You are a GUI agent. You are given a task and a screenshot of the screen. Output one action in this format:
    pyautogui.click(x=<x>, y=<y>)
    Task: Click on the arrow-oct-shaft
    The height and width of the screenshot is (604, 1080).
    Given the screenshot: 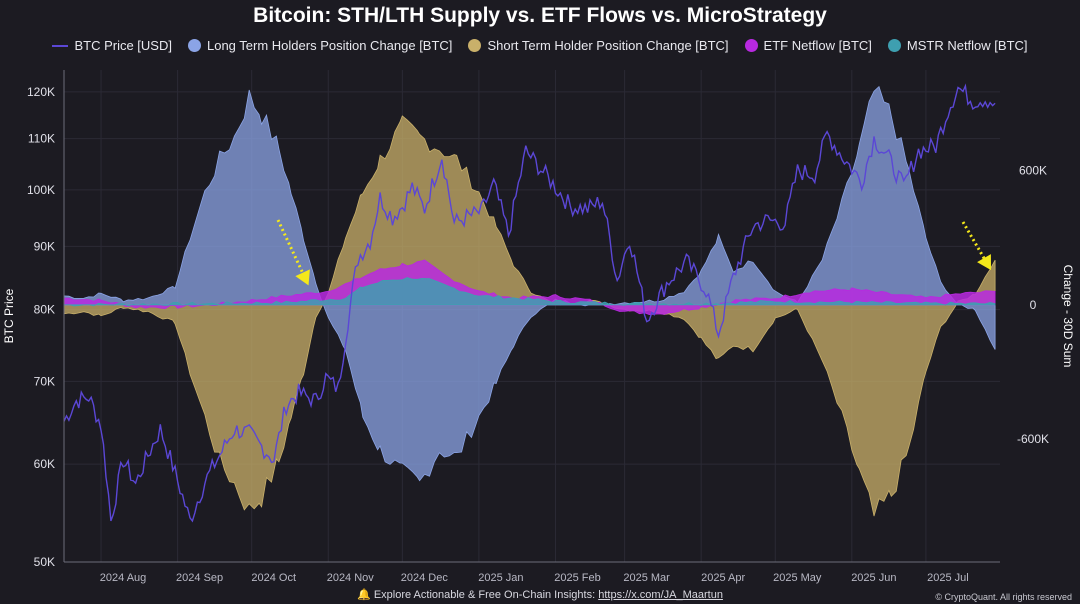 What is the action you would take?
    pyautogui.click(x=292, y=250)
    